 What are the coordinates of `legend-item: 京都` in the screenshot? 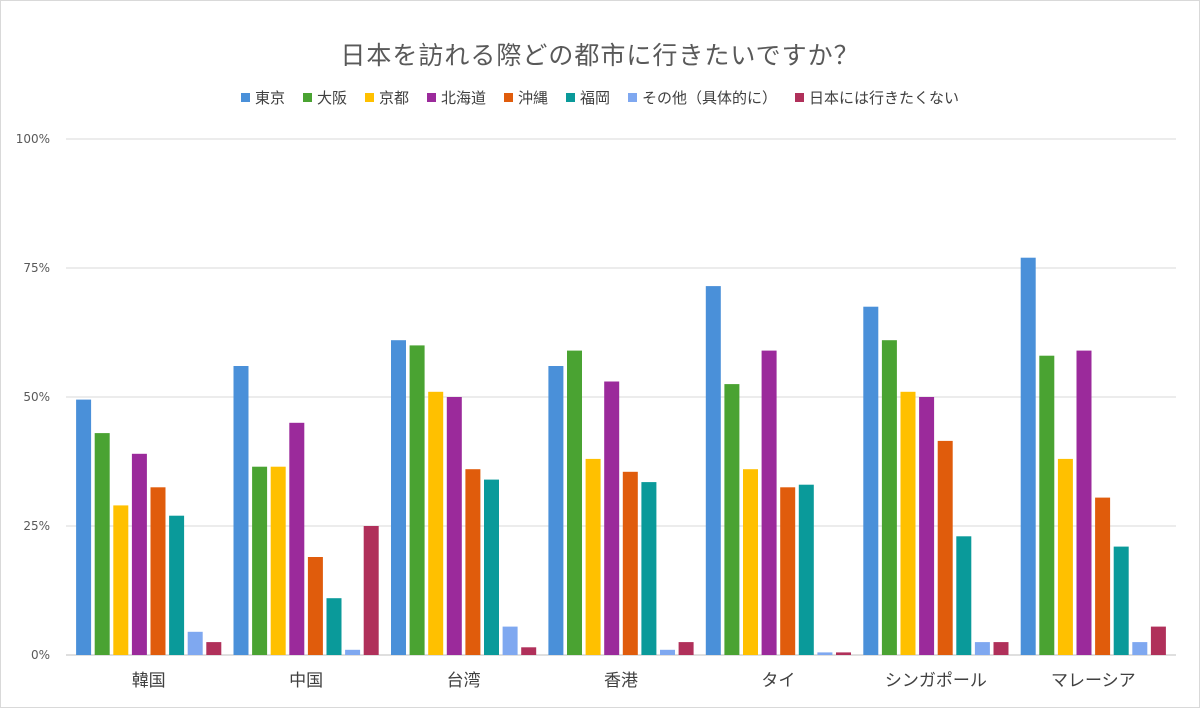 It's located at (386, 97).